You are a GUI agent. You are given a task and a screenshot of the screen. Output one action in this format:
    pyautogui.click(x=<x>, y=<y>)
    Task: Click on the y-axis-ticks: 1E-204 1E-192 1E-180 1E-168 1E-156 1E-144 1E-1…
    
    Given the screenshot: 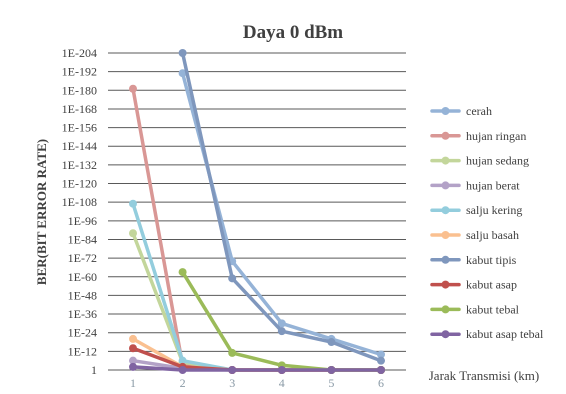 What is the action you would take?
    pyautogui.click(x=79, y=211)
    